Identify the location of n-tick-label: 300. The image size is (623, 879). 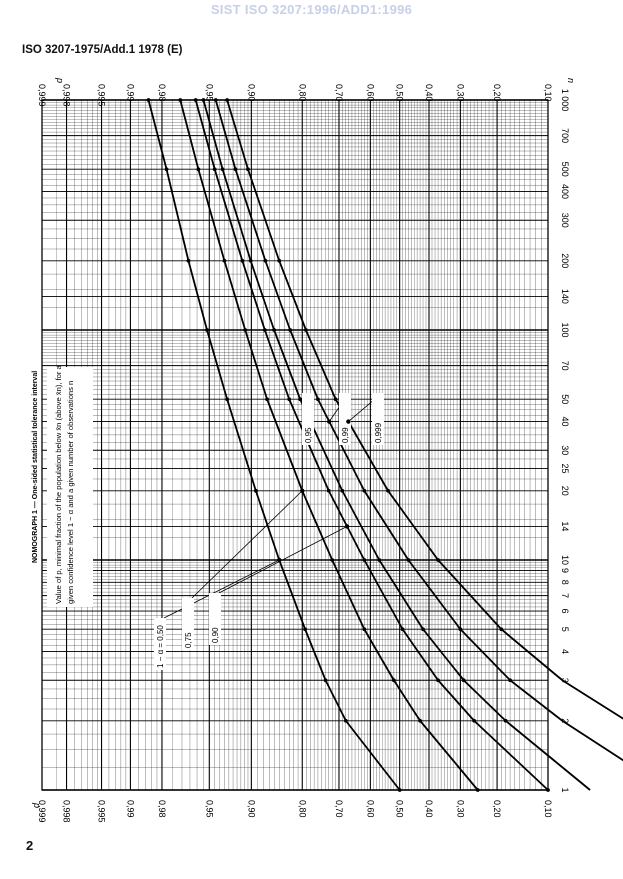
(565, 220).